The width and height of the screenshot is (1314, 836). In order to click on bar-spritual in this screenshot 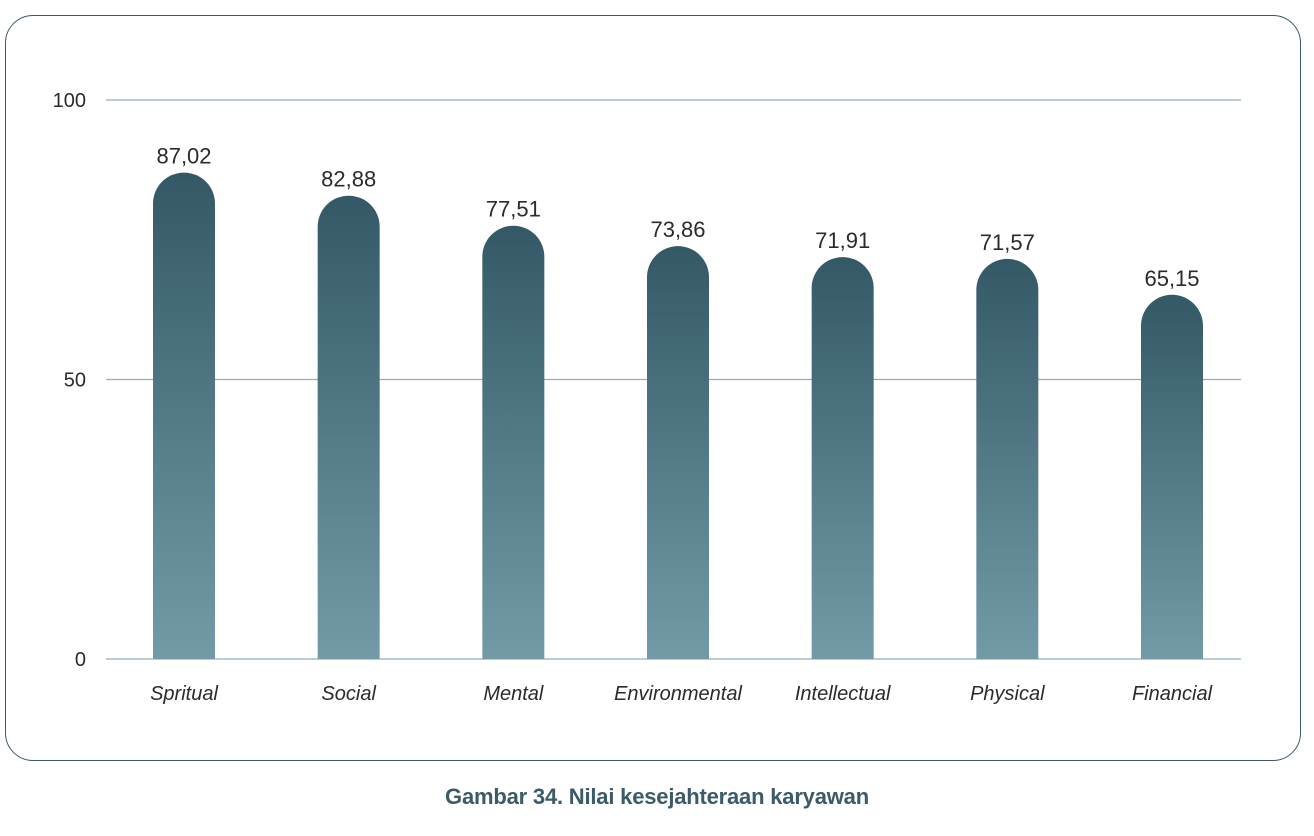, I will do `click(184, 416)`.